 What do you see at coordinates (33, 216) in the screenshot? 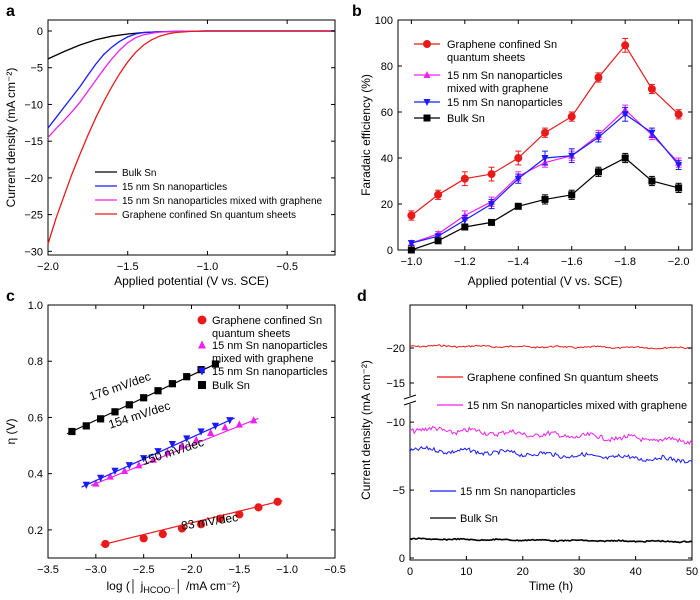
I see `panel-a-ytick-label: −25` at bounding box center [33, 216].